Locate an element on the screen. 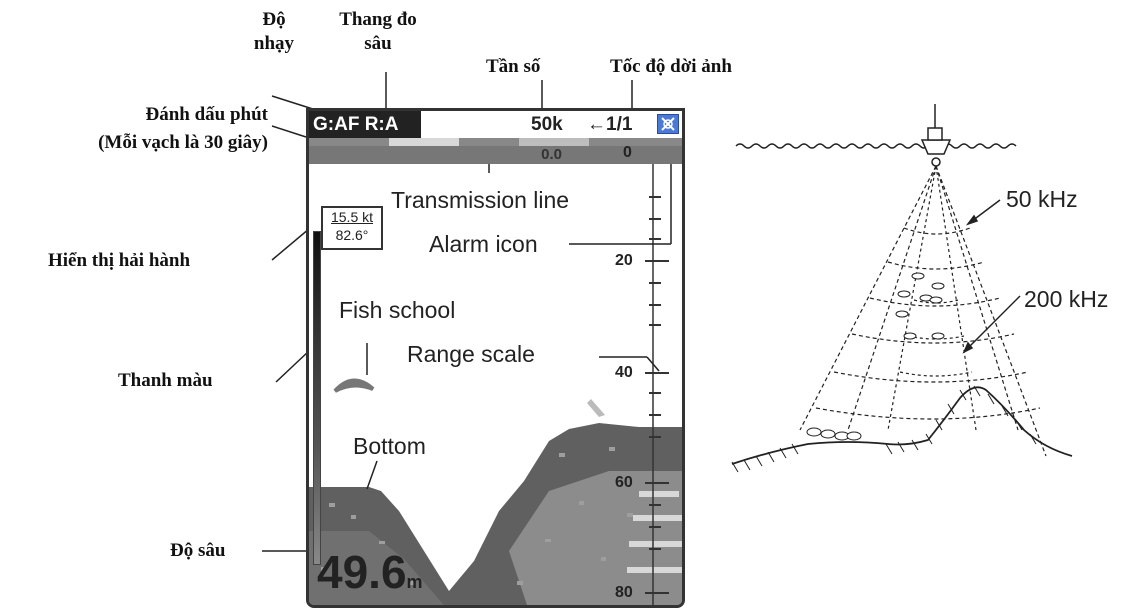 Image resolution: width=1141 pixels, height=612 pixels. scale-label-60: 60 is located at coordinates (624, 482).